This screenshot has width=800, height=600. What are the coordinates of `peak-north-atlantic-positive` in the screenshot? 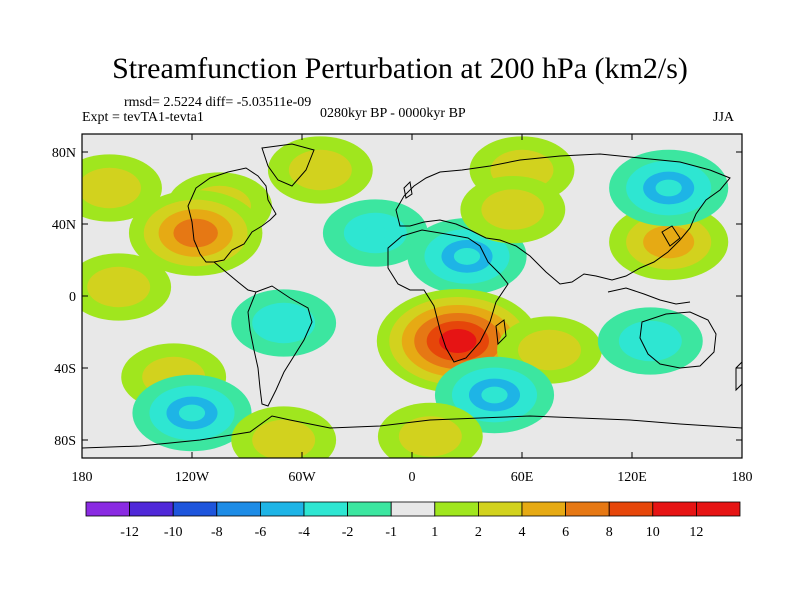 It's located at (320, 170).